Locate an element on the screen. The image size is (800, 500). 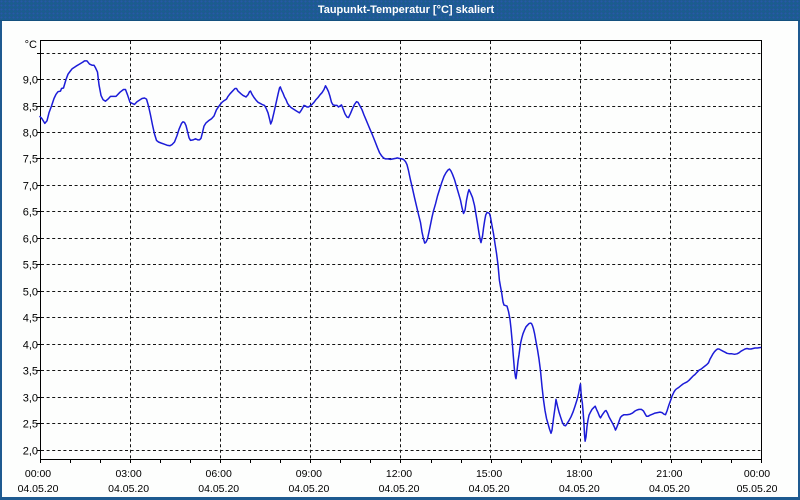
svg-text: 7,5 is located at coordinates (30, 160).